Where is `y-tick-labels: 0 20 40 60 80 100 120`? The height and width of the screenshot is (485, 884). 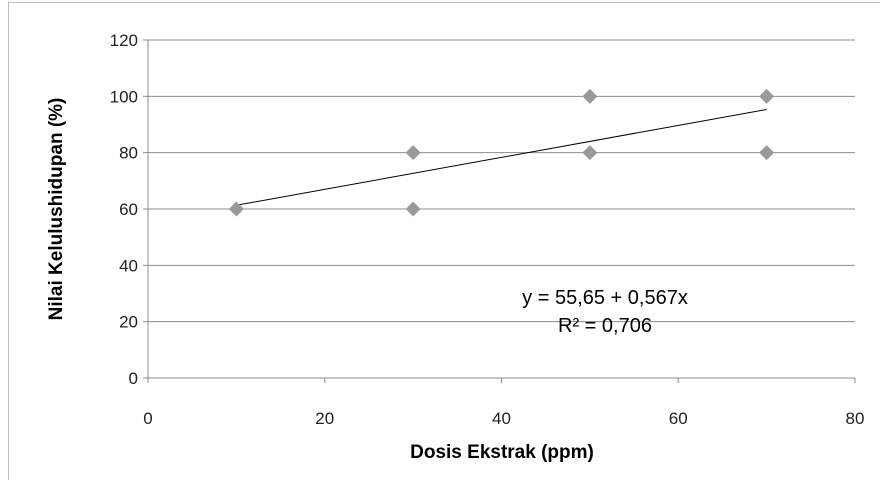 y-tick-labels: 0 20 40 60 80 100 120 is located at coordinates (124, 209).